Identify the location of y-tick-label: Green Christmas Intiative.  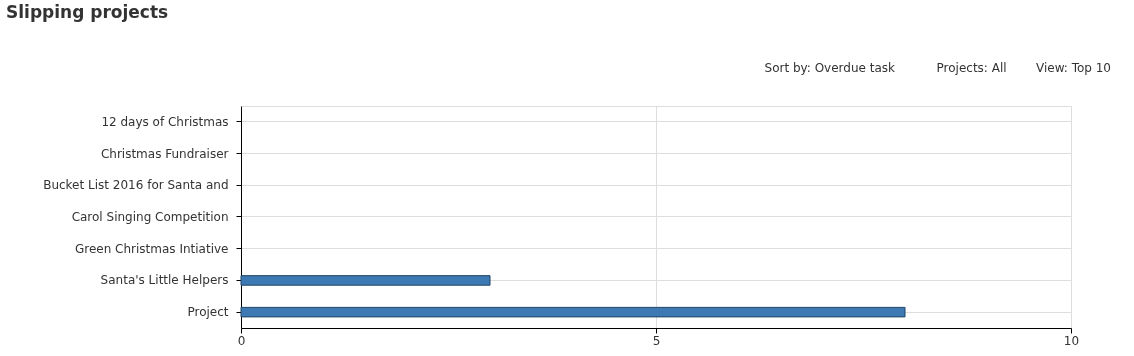
(151, 248).